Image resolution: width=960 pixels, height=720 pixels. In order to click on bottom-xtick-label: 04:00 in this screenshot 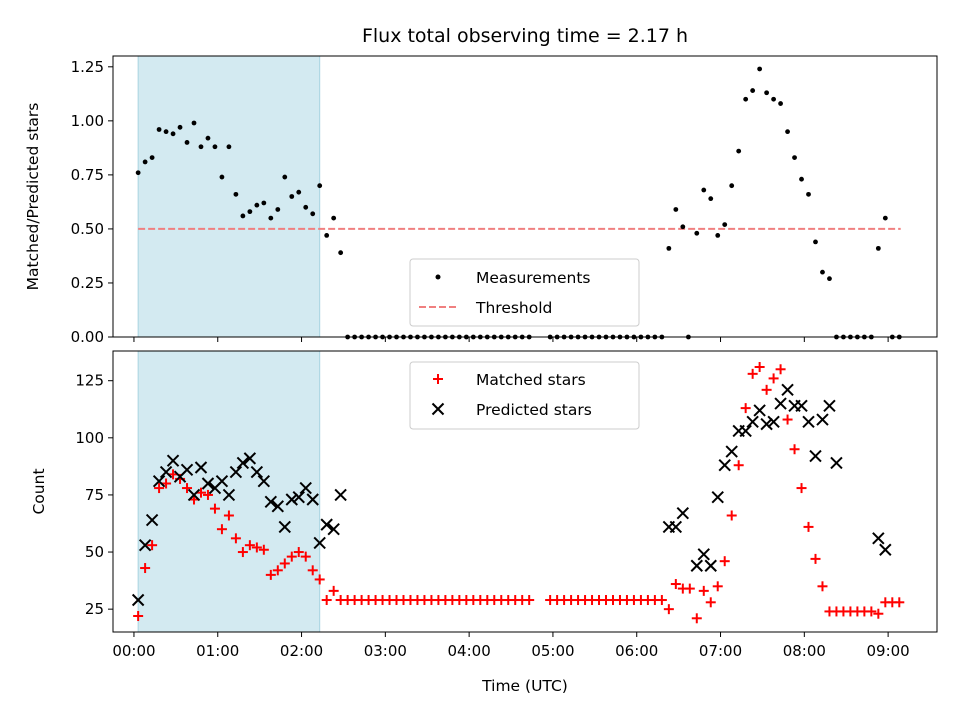, I will do `click(469, 651)`.